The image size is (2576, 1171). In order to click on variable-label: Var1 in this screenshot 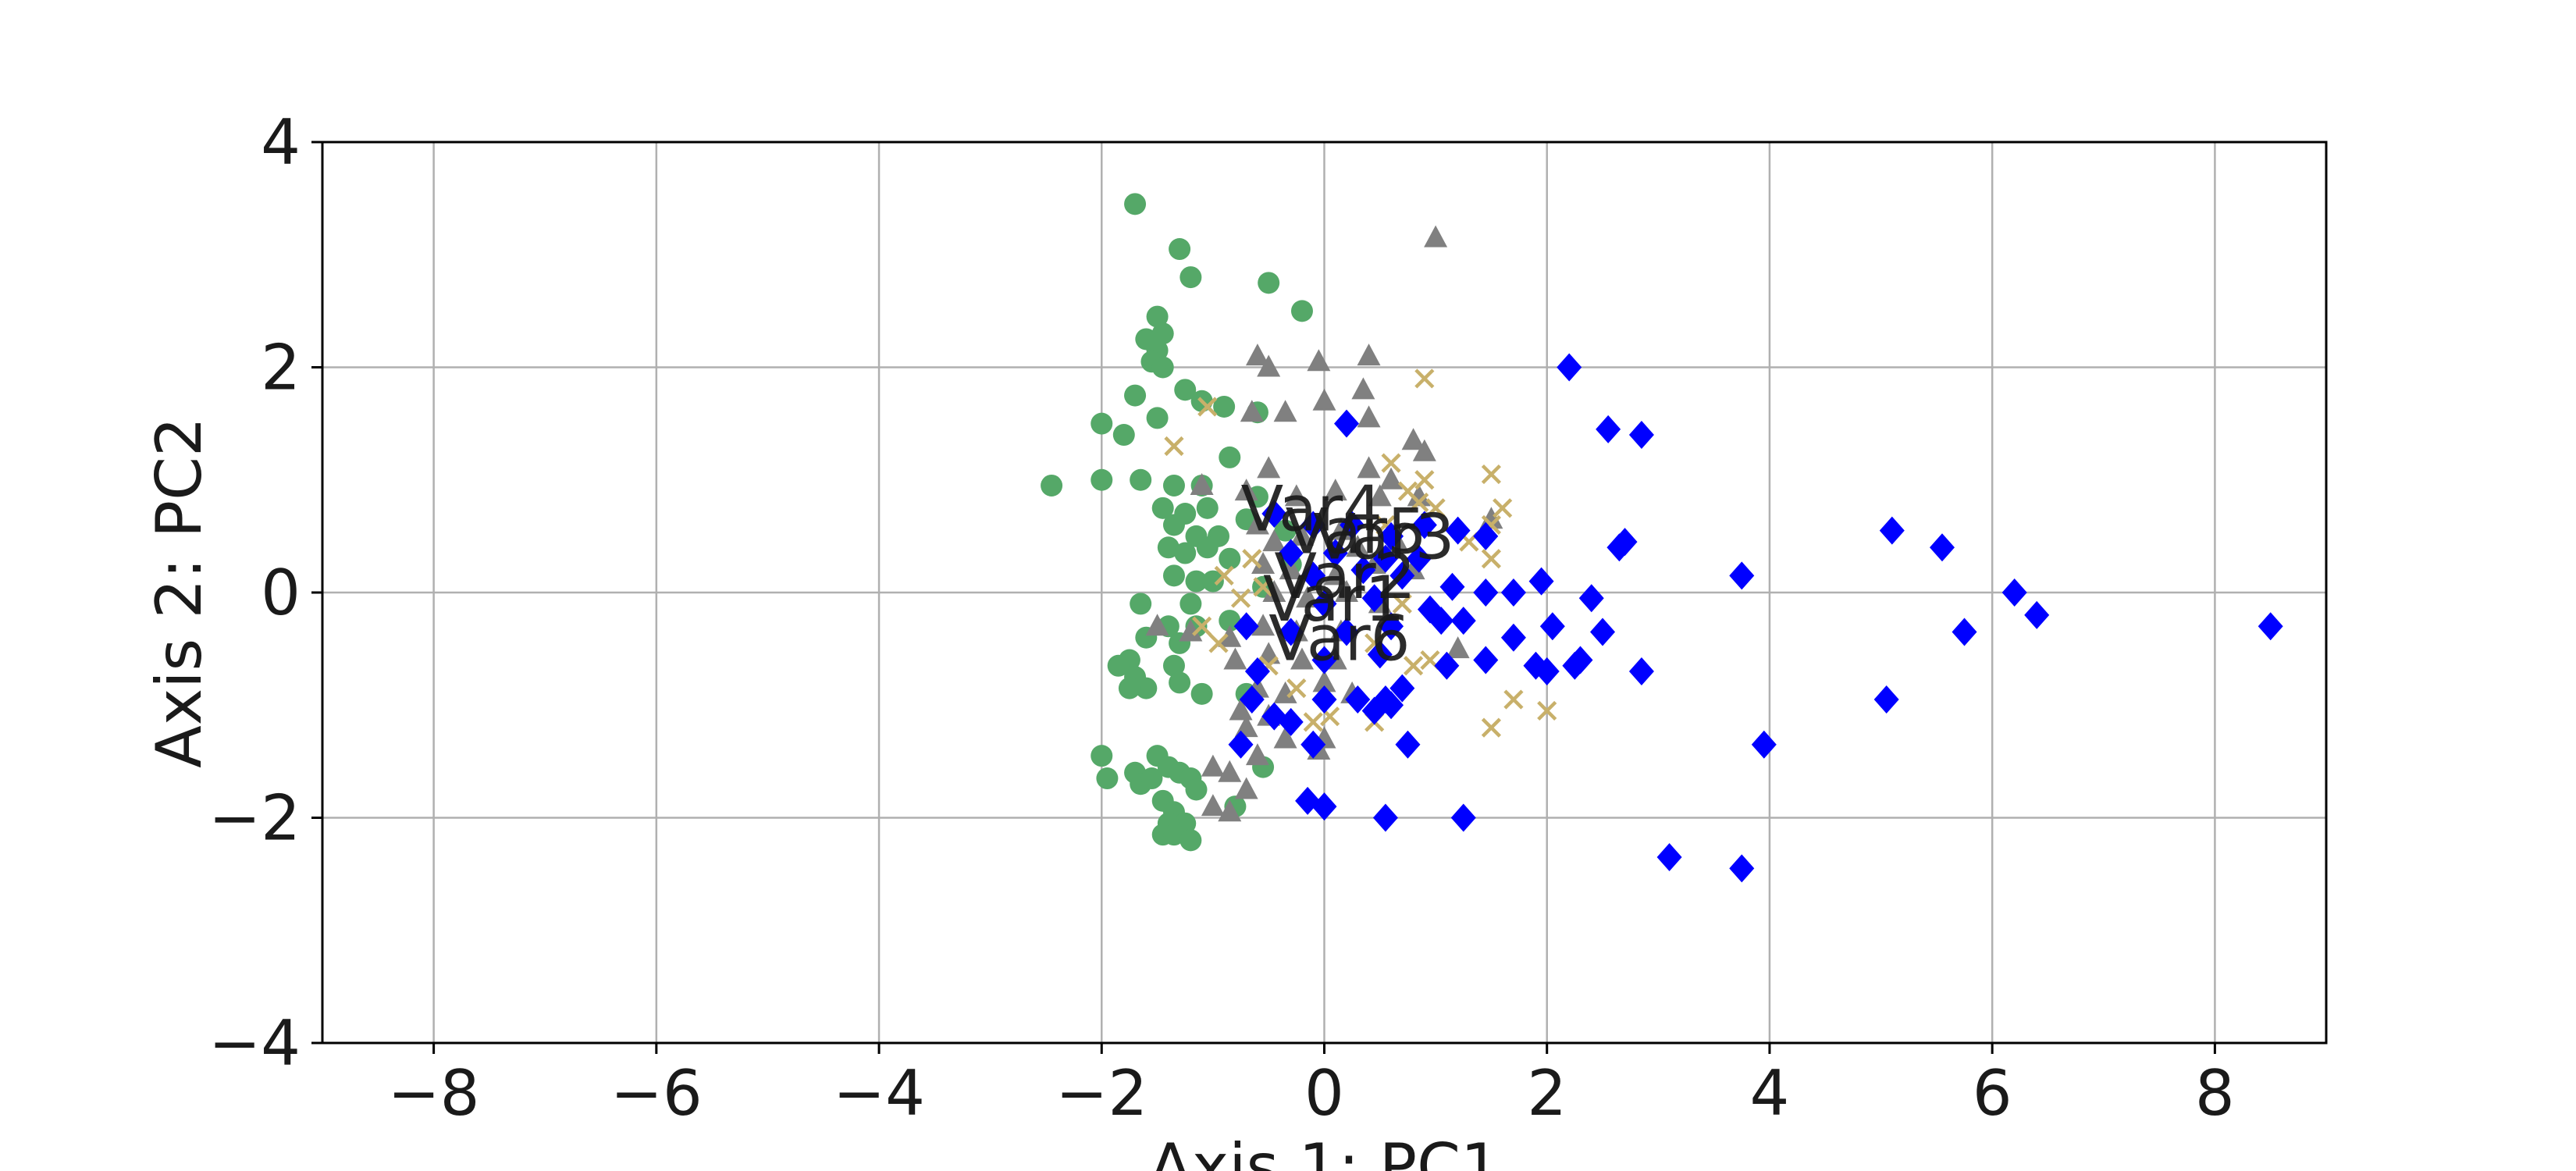, I will do `click(1333, 599)`.